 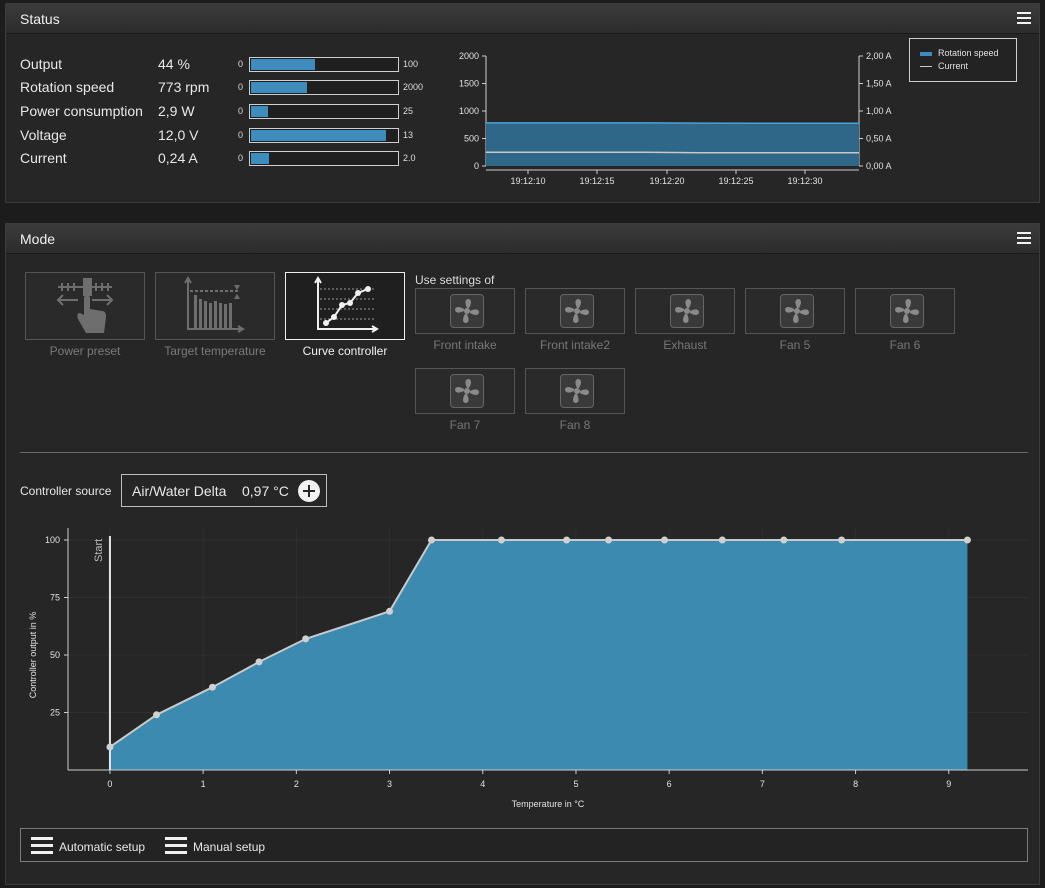 What do you see at coordinates (408, 135) in the screenshot?
I see `status-row-max: 13` at bounding box center [408, 135].